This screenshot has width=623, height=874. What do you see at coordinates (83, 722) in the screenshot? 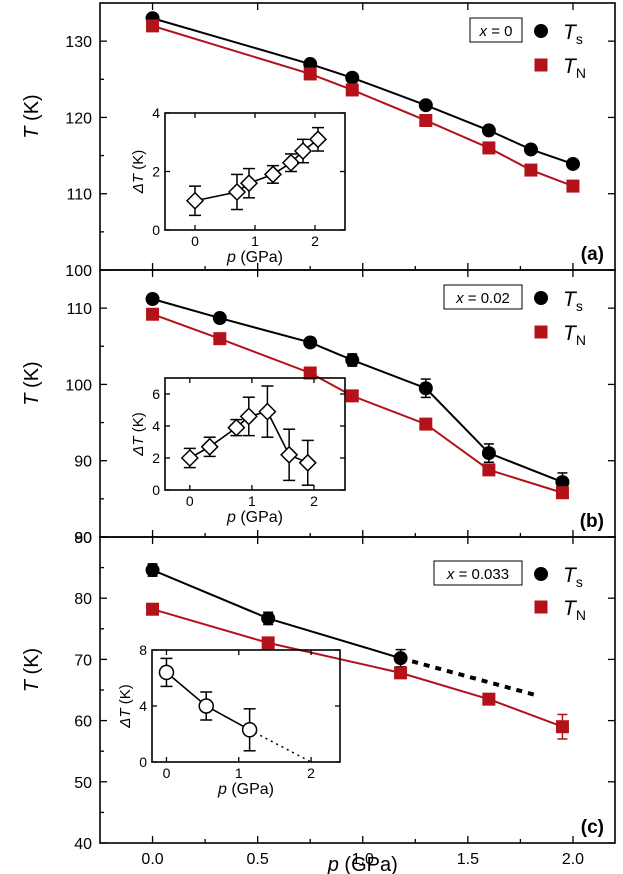
I see `y-tick-label: 60` at bounding box center [83, 722].